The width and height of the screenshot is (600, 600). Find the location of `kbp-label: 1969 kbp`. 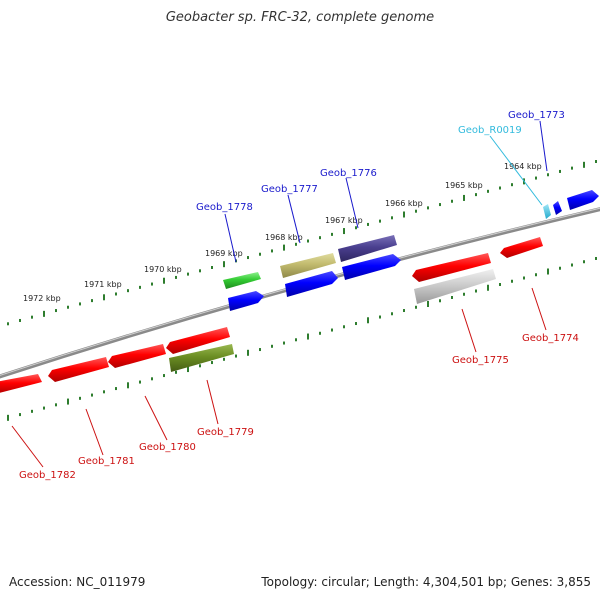

kbp-label: 1969 kbp is located at coordinates (224, 253).